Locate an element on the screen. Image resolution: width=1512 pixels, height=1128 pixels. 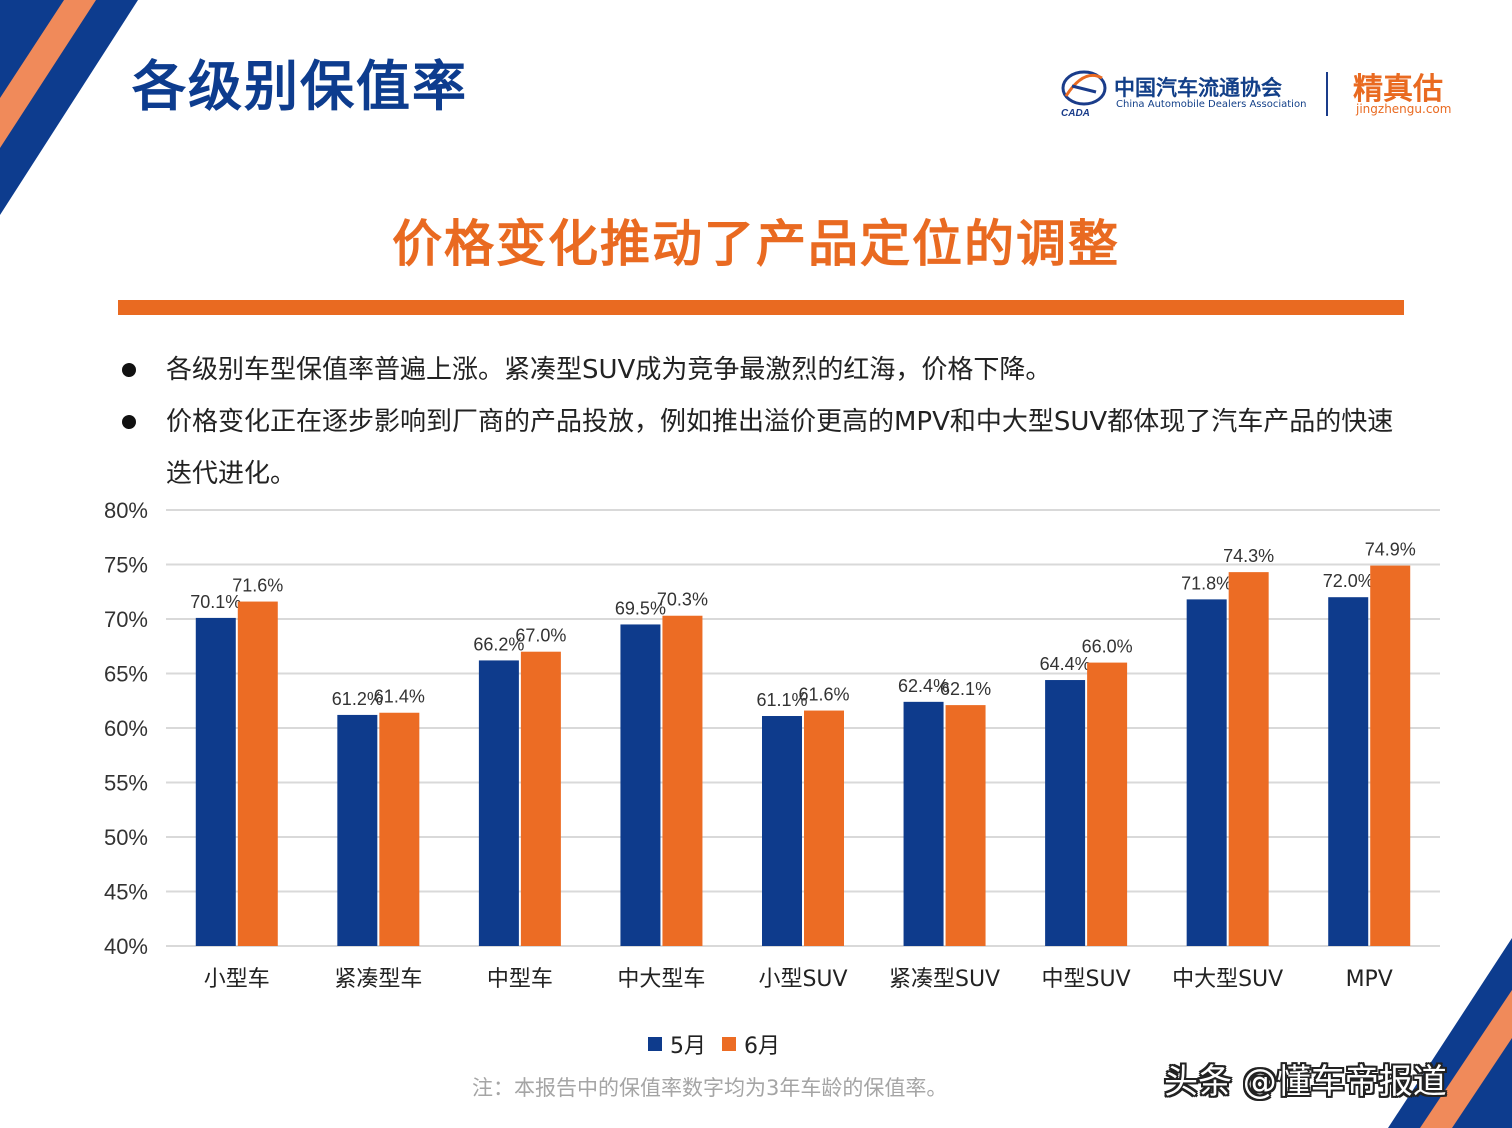
x-tick-label: MPV is located at coordinates (1369, 979).